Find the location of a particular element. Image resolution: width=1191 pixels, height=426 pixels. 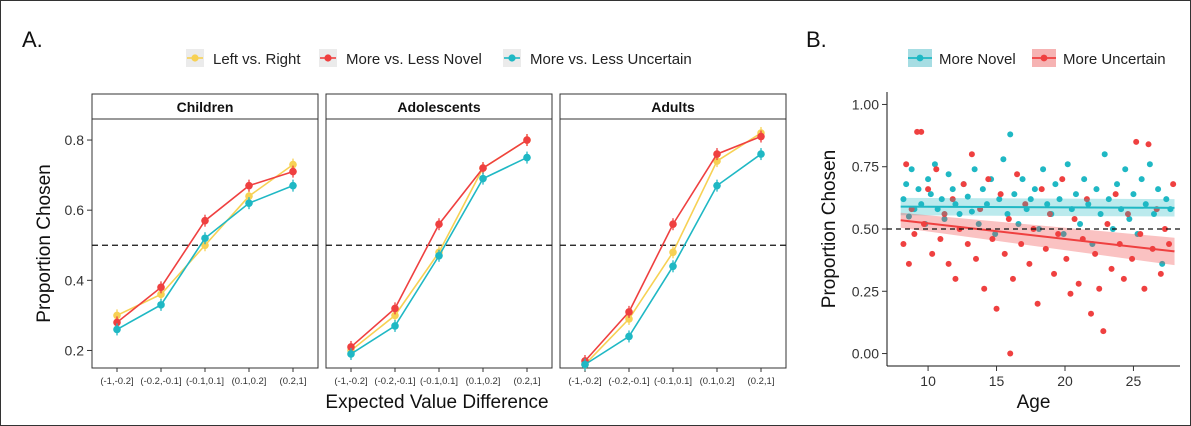

y-tick-label: 0.50 is located at coordinates (865, 229).